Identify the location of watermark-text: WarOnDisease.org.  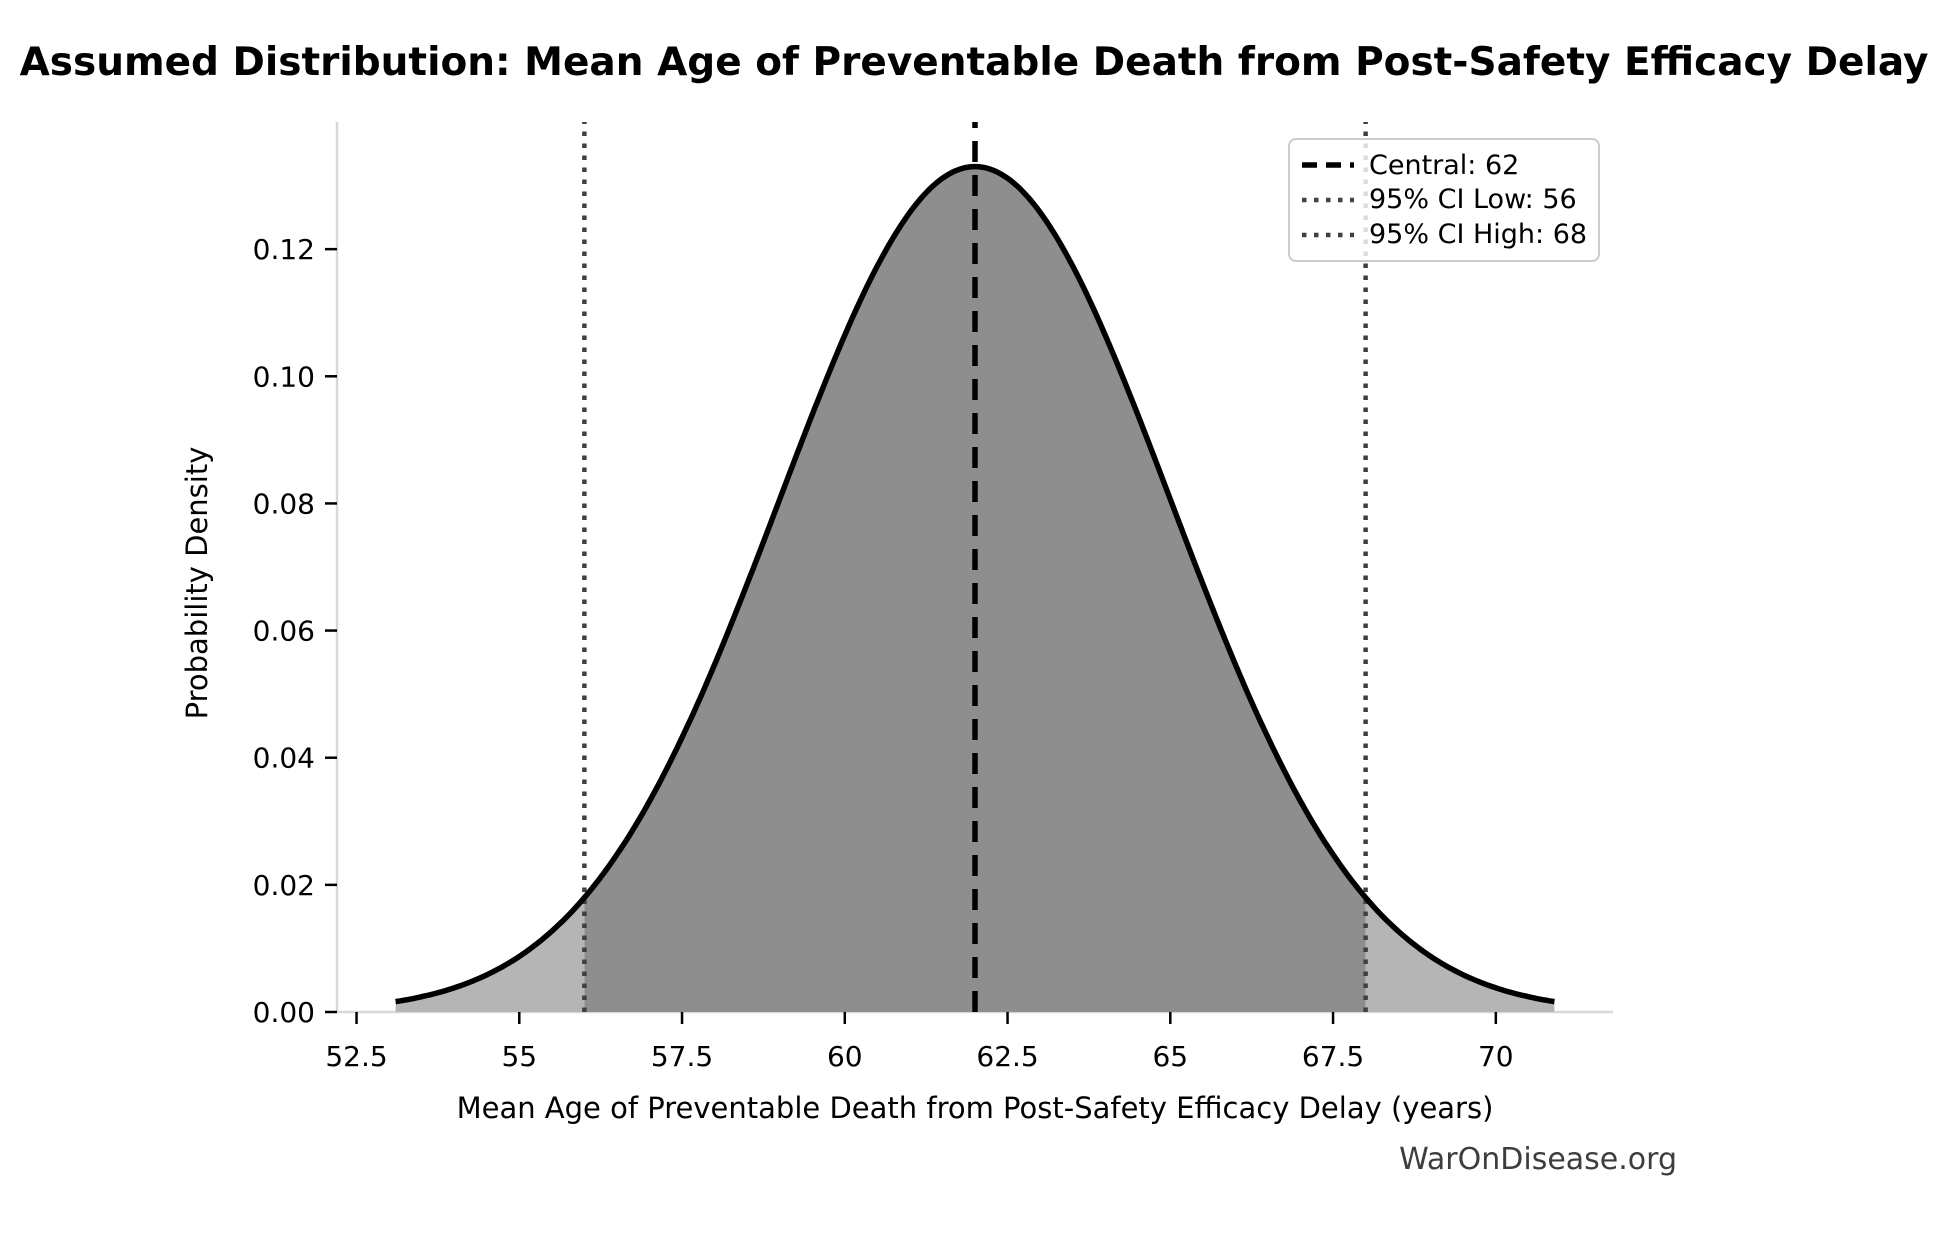
(1538, 1159).